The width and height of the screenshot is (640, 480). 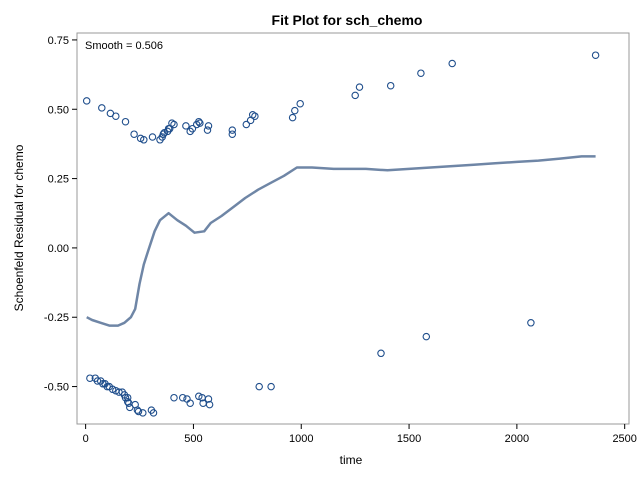 What do you see at coordinates (56, 318) in the screenshot?
I see `y-tick-label: -0.25` at bounding box center [56, 318].